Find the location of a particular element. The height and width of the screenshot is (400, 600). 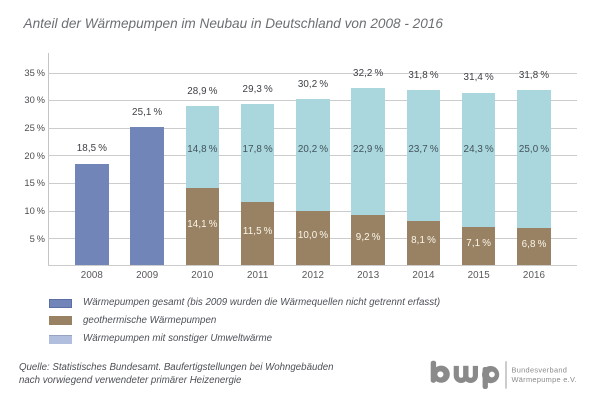

svg-text: Bundesverband is located at coordinates (540, 370).